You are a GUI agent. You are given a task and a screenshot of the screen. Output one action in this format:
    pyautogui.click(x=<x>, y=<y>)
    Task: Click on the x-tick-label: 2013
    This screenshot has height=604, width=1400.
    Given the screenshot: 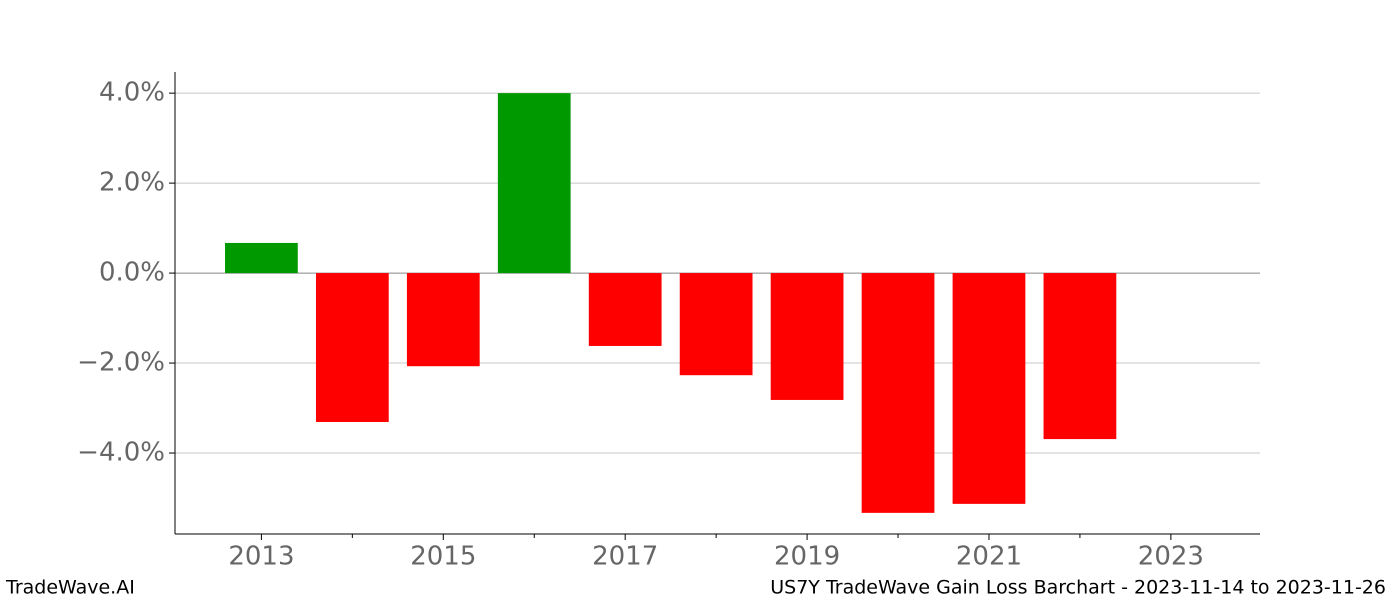 What is the action you would take?
    pyautogui.click(x=261, y=557)
    